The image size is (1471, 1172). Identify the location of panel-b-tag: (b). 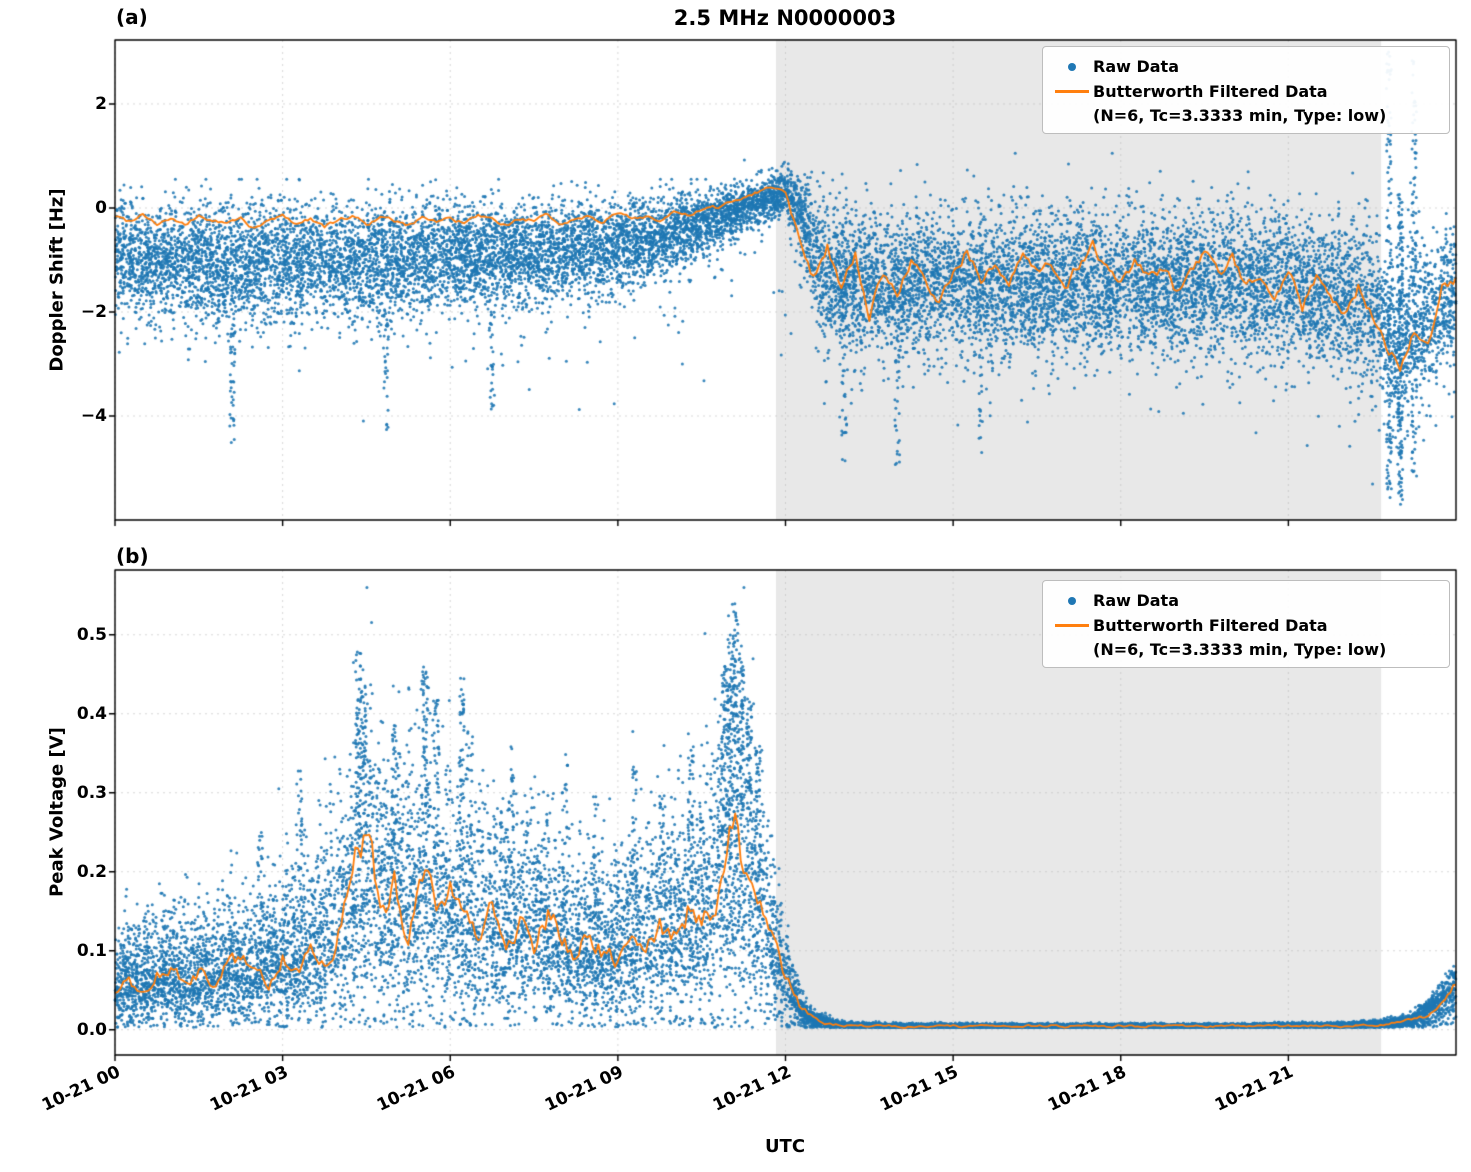
(132, 556).